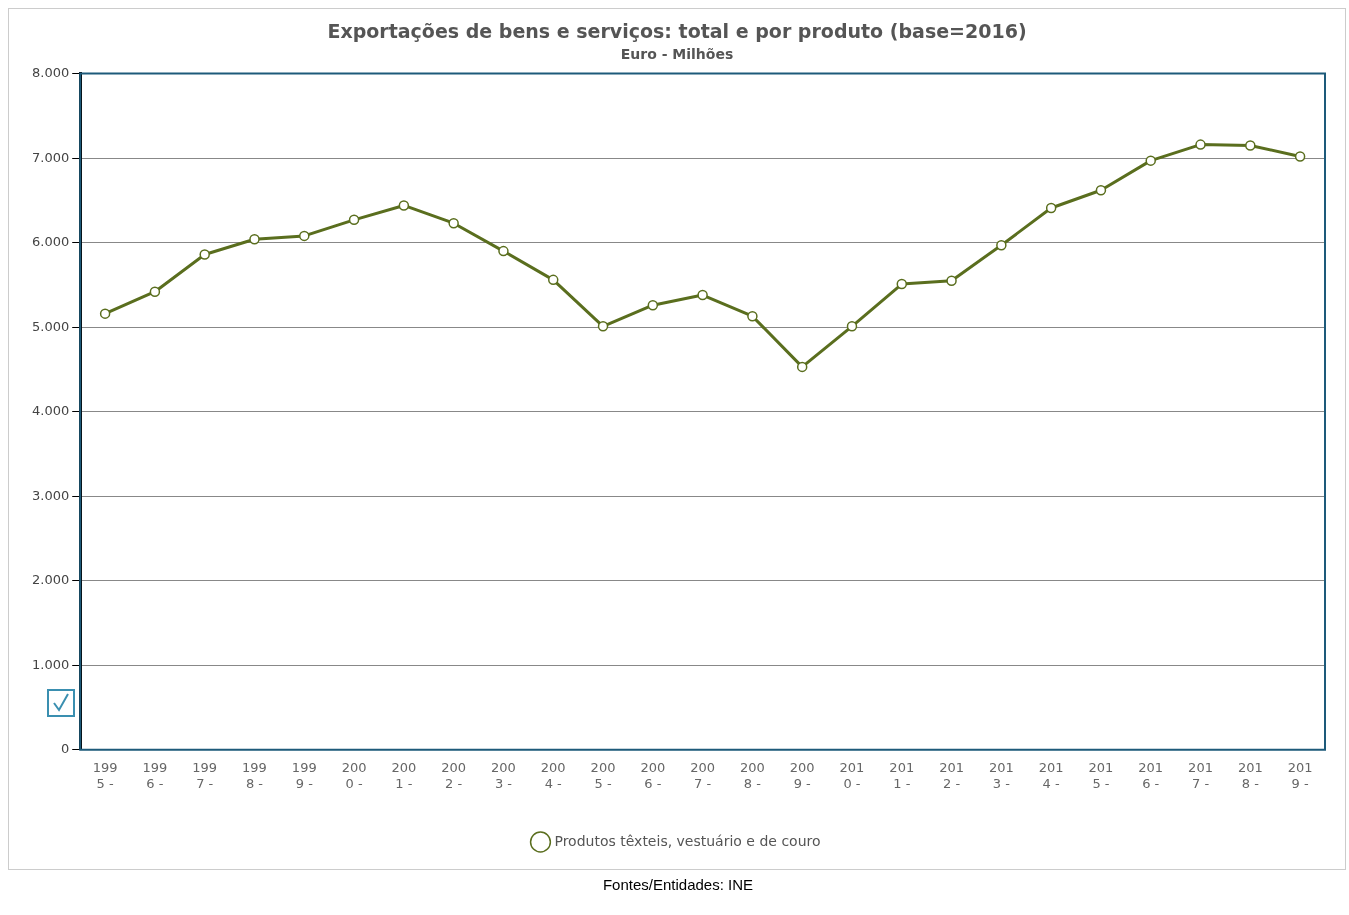 This screenshot has height=915, width=1349. What do you see at coordinates (51, 664) in the screenshot?
I see `y-tick-label: 1.000` at bounding box center [51, 664].